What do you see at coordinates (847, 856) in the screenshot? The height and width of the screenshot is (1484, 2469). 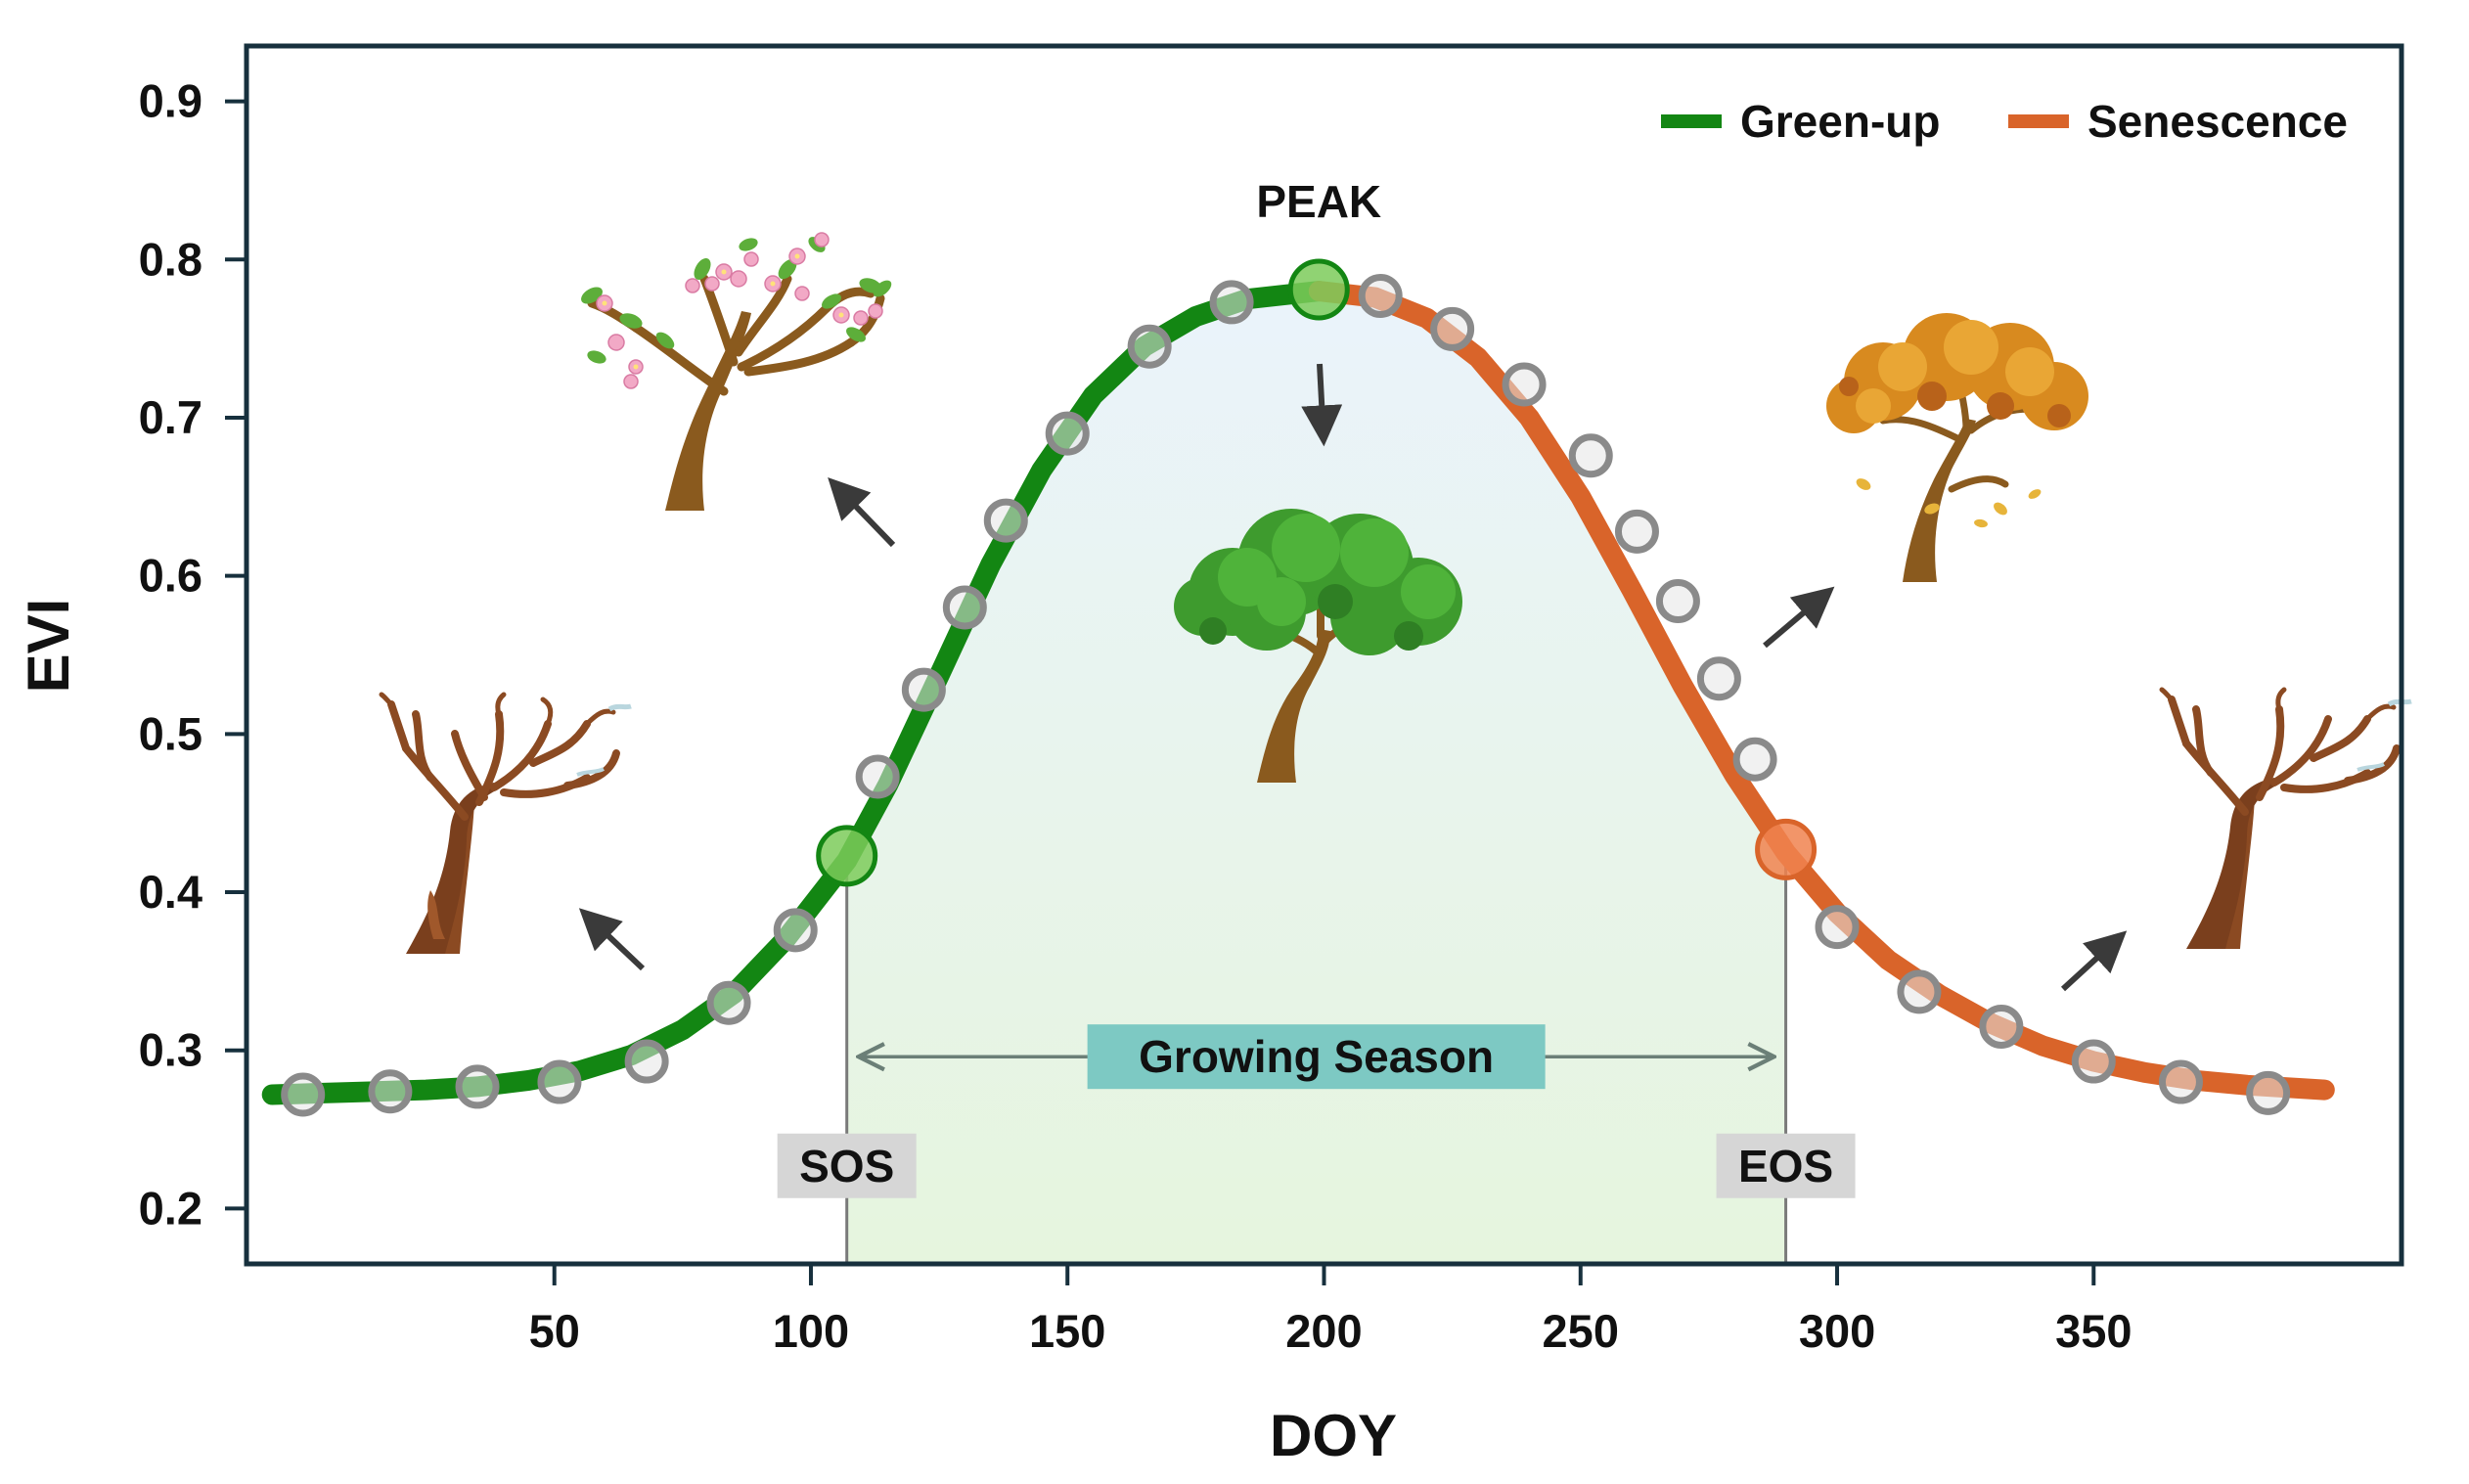 I see `sos-point` at bounding box center [847, 856].